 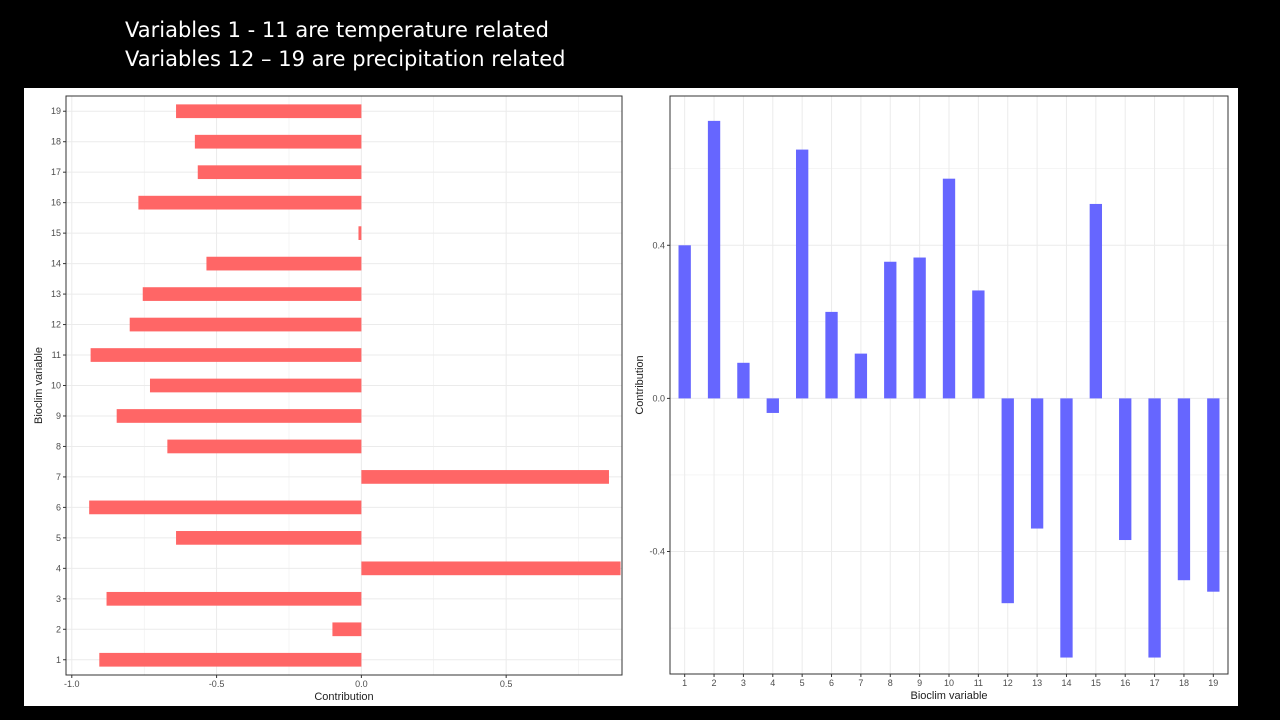 What do you see at coordinates (56, 264) in the screenshot?
I see `y-tick-label: 14` at bounding box center [56, 264].